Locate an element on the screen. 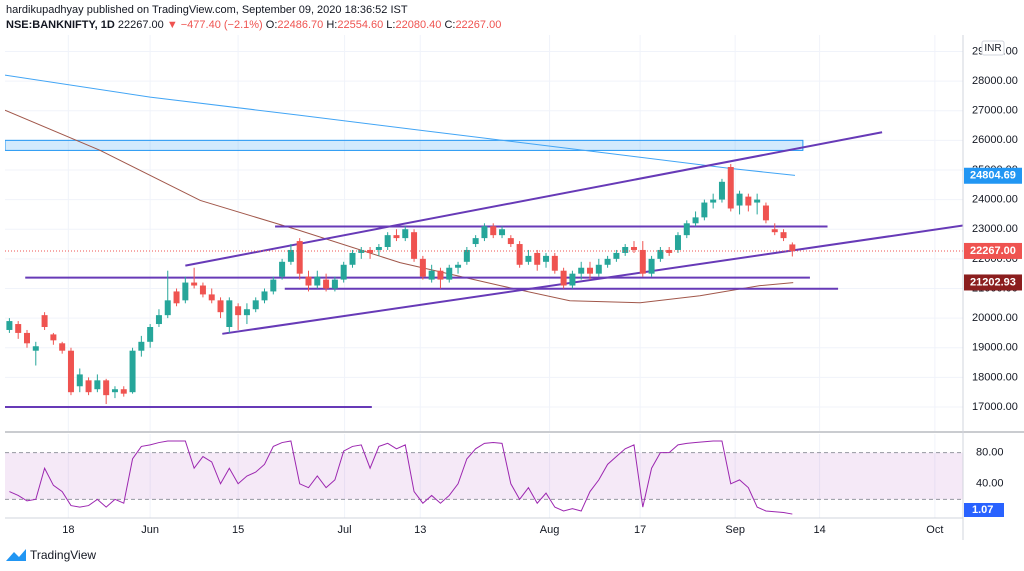 This screenshot has width=1024, height=571. x-tick-label: 15 is located at coordinates (238, 530).